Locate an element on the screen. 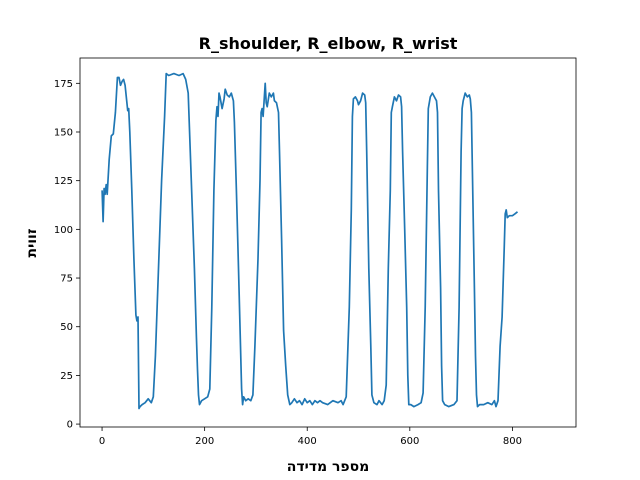 Image resolution: width=640 pixels, height=480 pixels. x-axis-label: מספר מדידה is located at coordinates (328, 467).